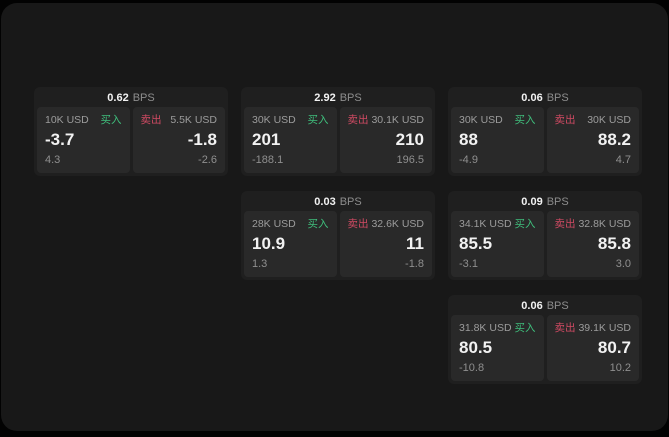  I want to click on quote-card: 0.62 BPS 10K USD 买入 -3.7 4.3 卖出 5.5K USD, so click(131, 131).